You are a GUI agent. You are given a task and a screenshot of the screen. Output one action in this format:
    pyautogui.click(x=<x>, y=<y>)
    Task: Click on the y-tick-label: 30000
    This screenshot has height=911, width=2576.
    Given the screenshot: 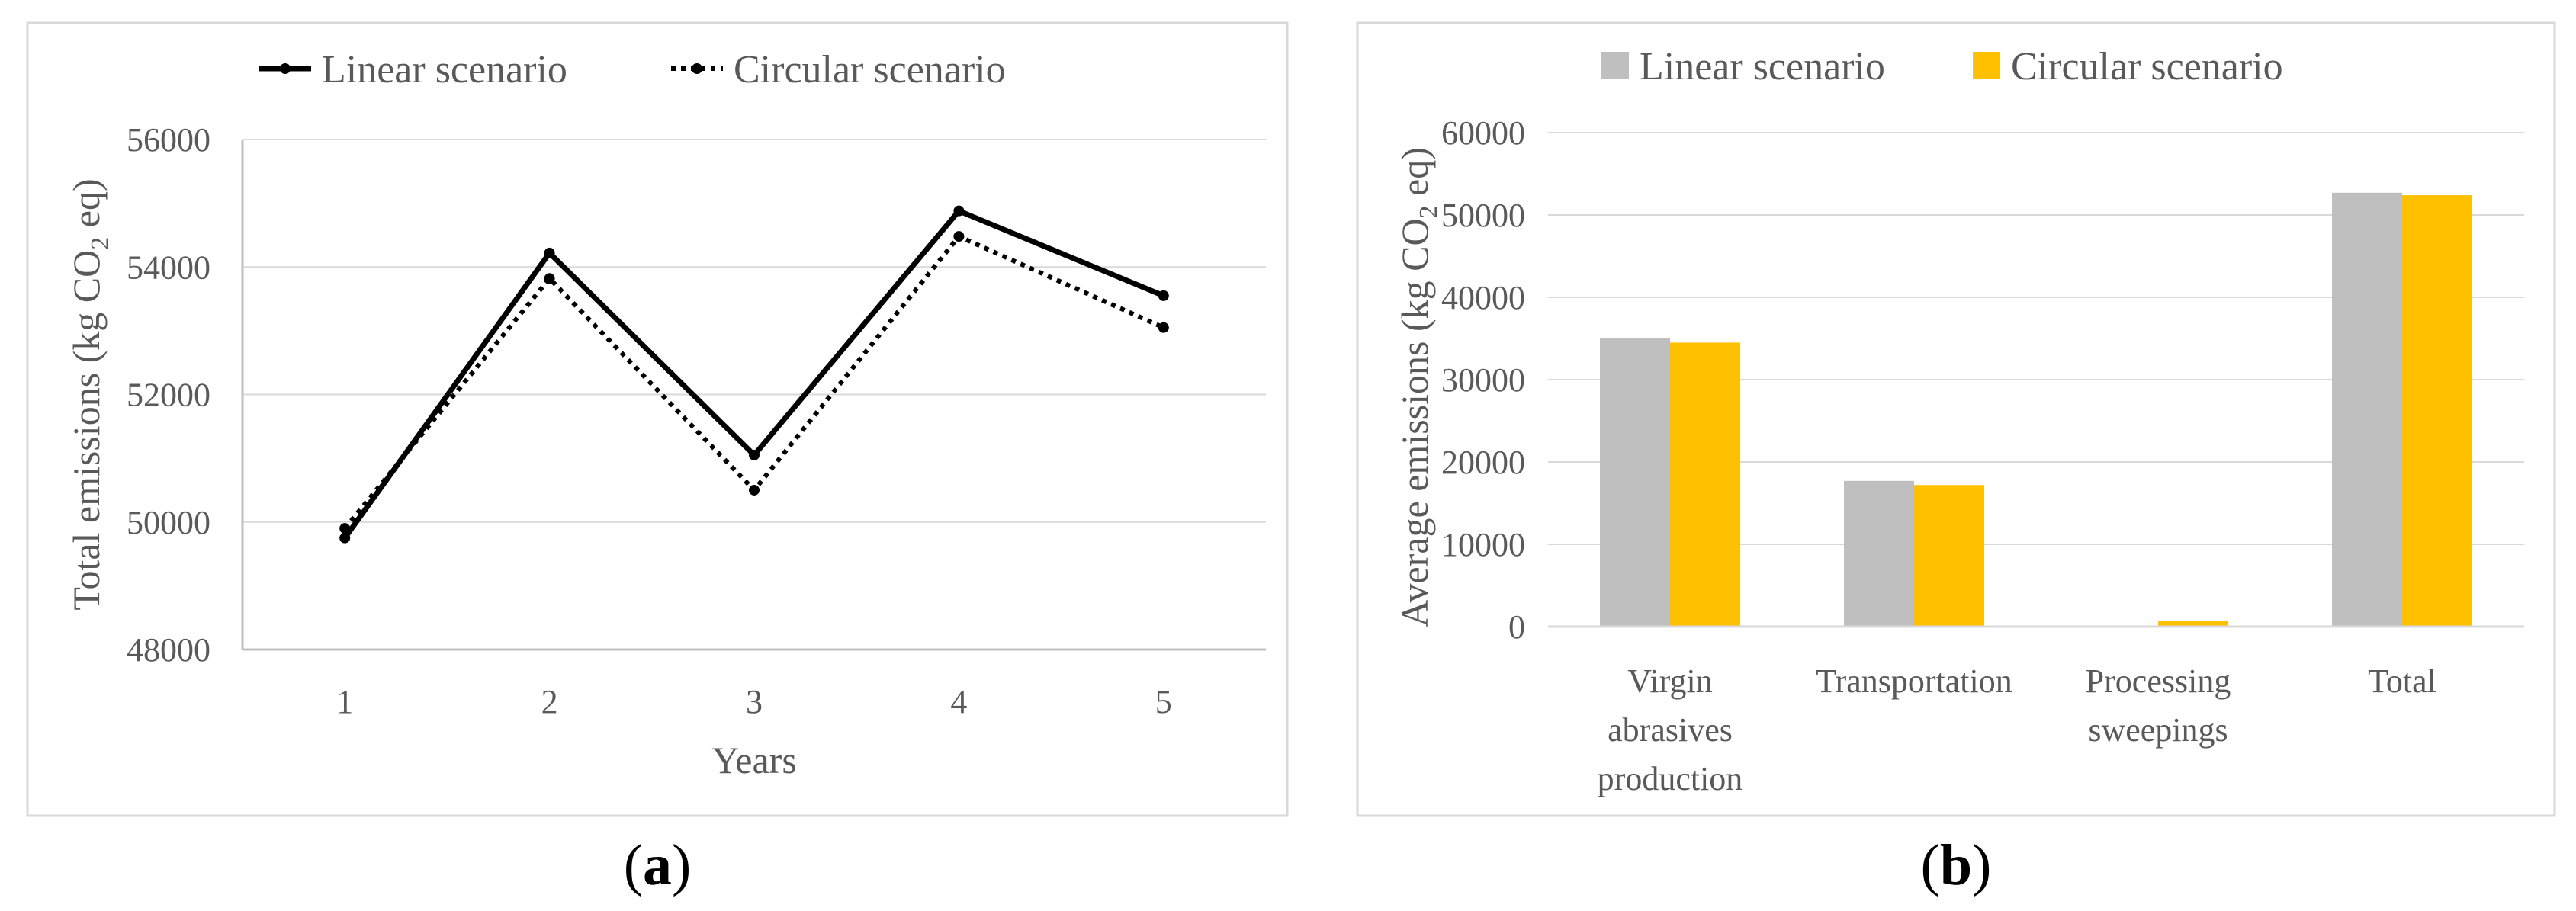 What is the action you would take?
    pyautogui.click(x=1483, y=380)
    